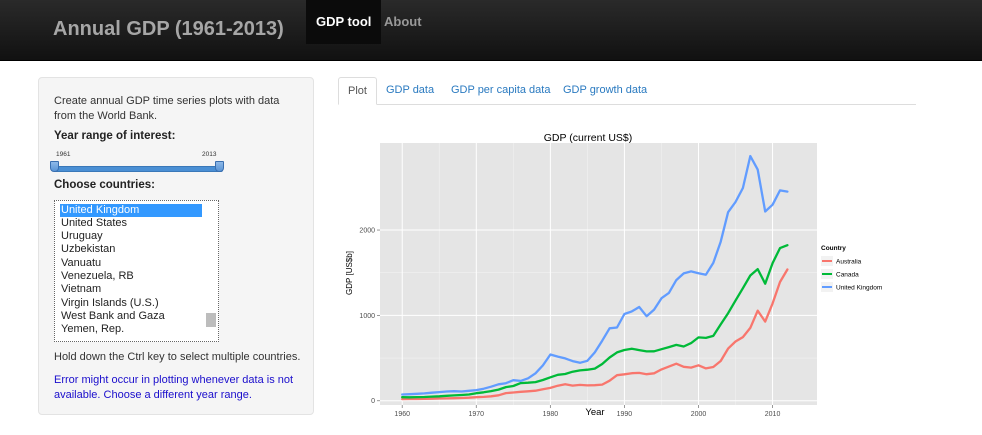 The height and width of the screenshot is (435, 982). What do you see at coordinates (551, 414) in the screenshot?
I see `x-tick-label: 1980` at bounding box center [551, 414].